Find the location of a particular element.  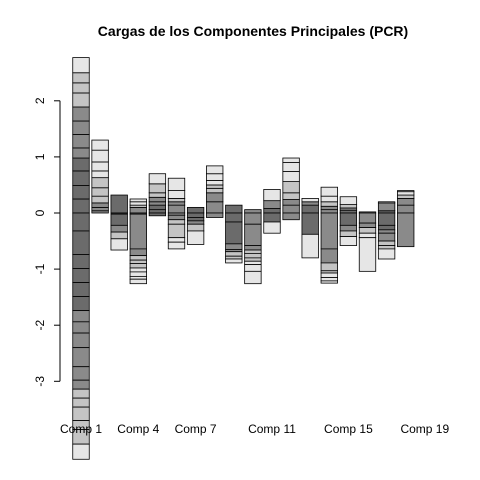

x-tick-label: Comp 15 is located at coordinates (348, 429).